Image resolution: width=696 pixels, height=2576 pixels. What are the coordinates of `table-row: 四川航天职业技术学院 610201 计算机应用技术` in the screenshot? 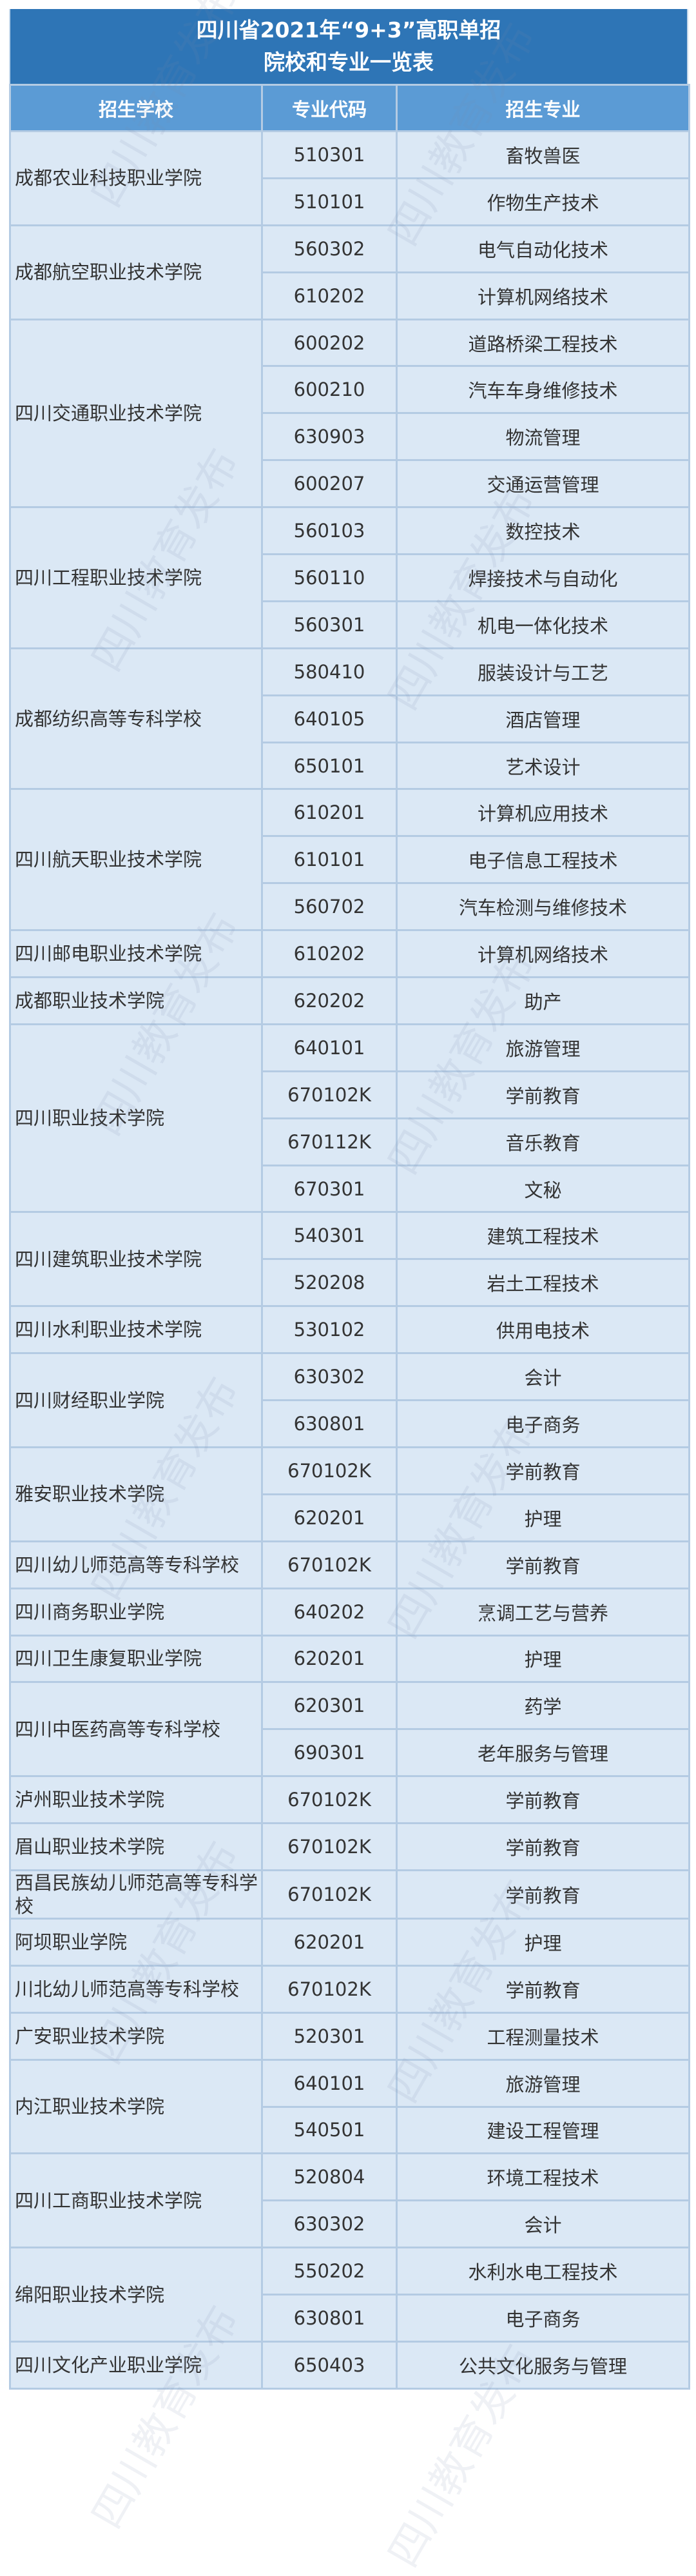 It's located at (349, 860).